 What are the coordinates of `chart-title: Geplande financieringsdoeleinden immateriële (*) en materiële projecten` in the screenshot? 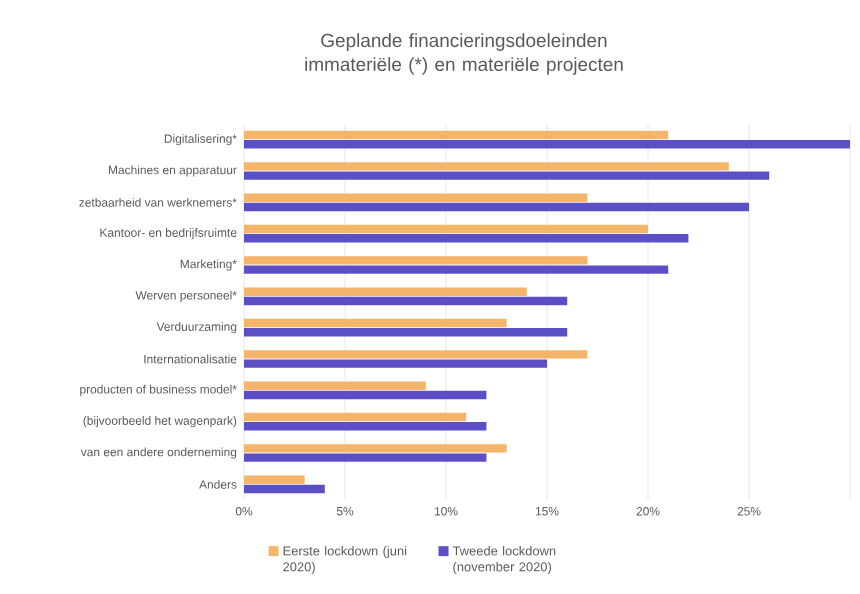 It's located at (464, 54).